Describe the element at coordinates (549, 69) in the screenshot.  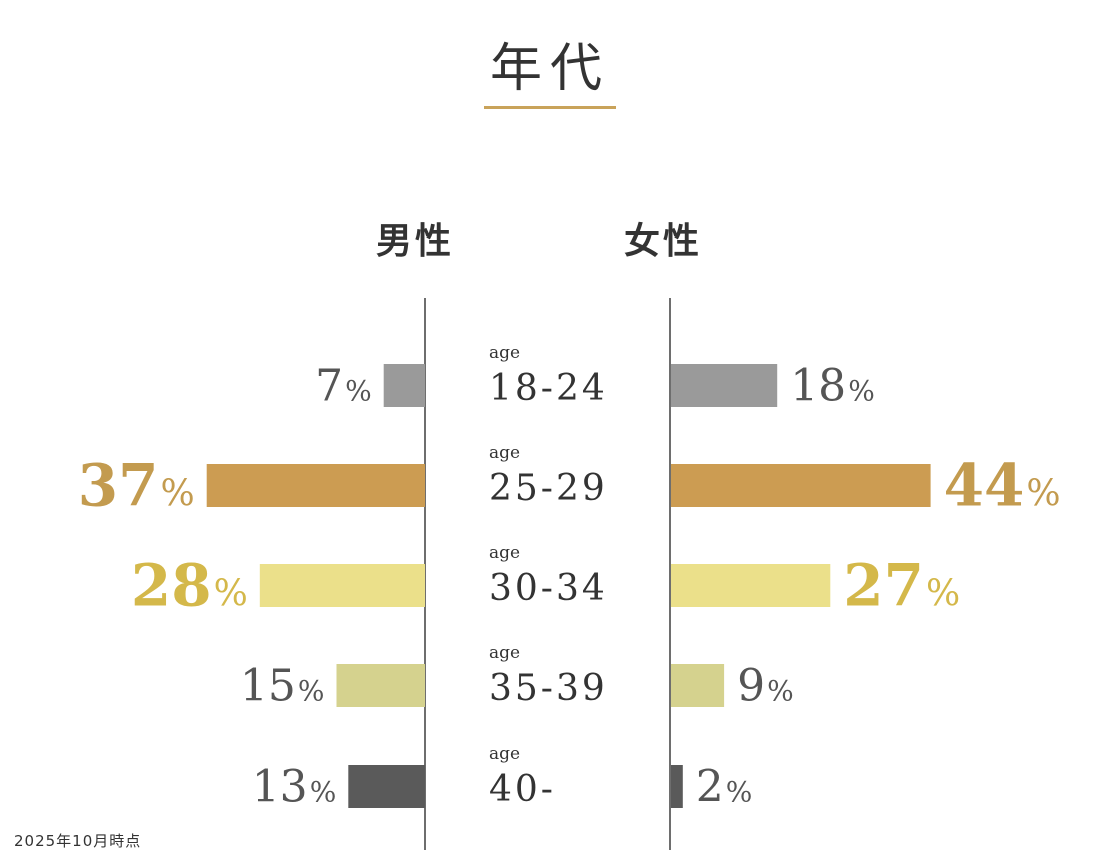
I see `page-title: 年代` at that location.